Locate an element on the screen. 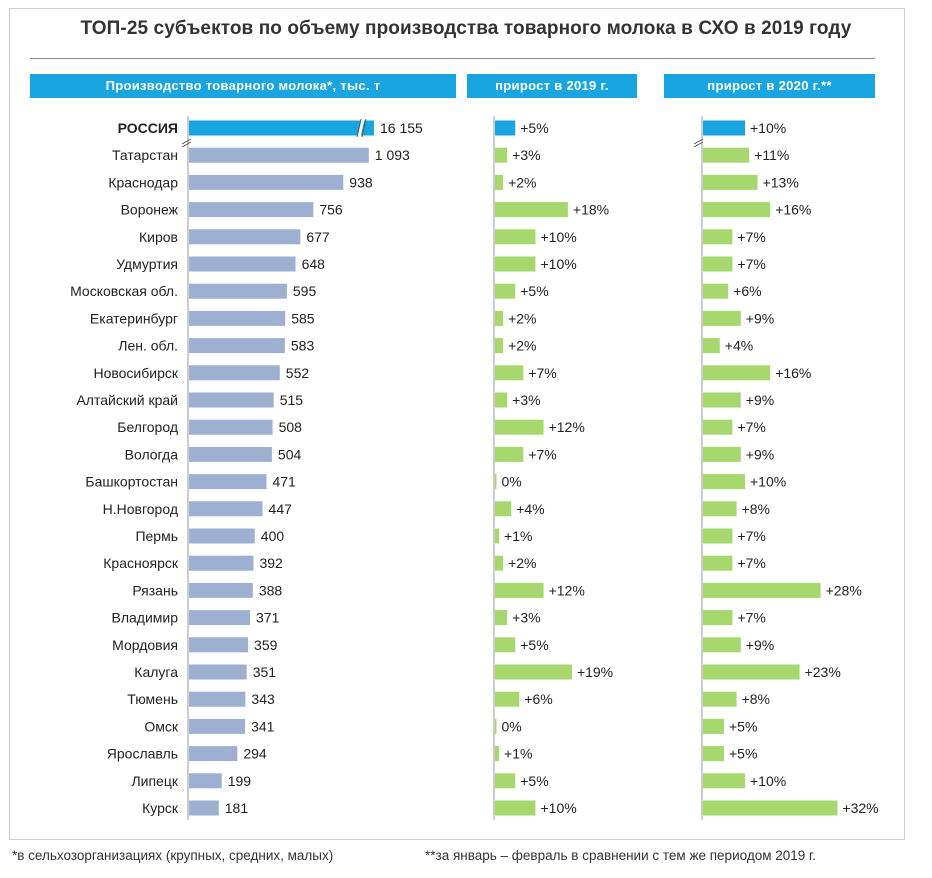 The image size is (932, 878). growth-2020-value-label: +16% is located at coordinates (793, 373).